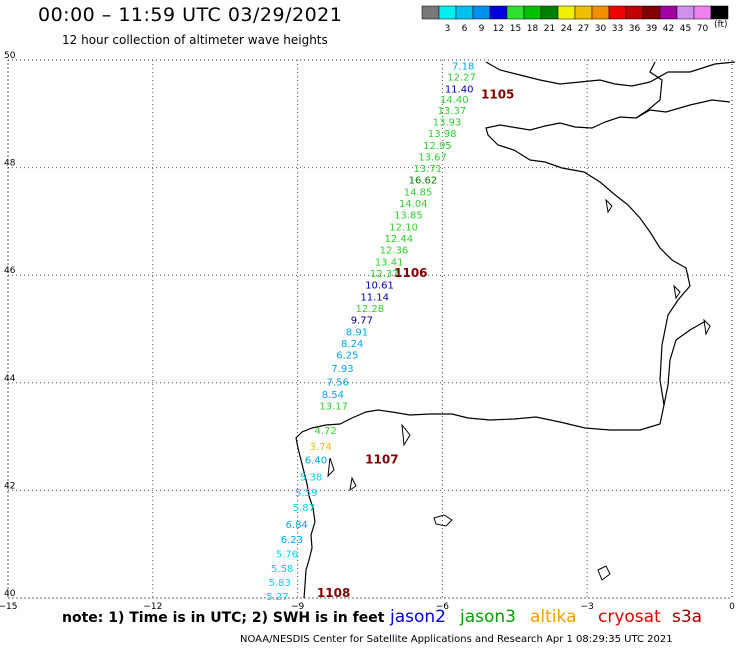 The width and height of the screenshot is (740, 650). I want to click on orbit-number-label: 1107, so click(381, 460).